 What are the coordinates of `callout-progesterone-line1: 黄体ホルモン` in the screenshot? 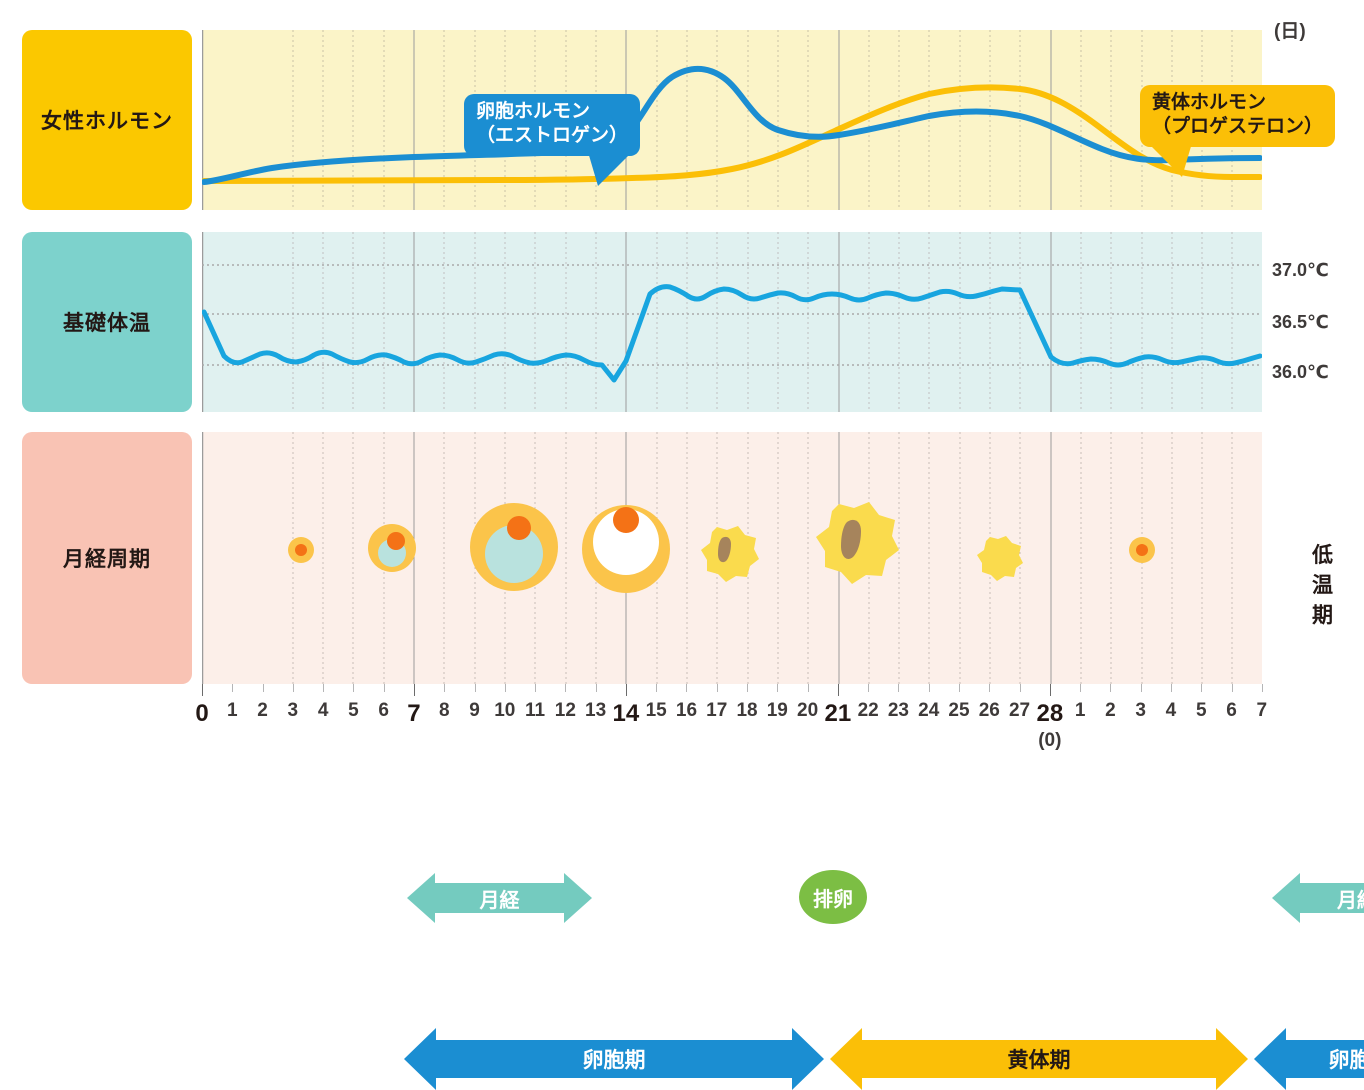 It's located at (1237, 103).